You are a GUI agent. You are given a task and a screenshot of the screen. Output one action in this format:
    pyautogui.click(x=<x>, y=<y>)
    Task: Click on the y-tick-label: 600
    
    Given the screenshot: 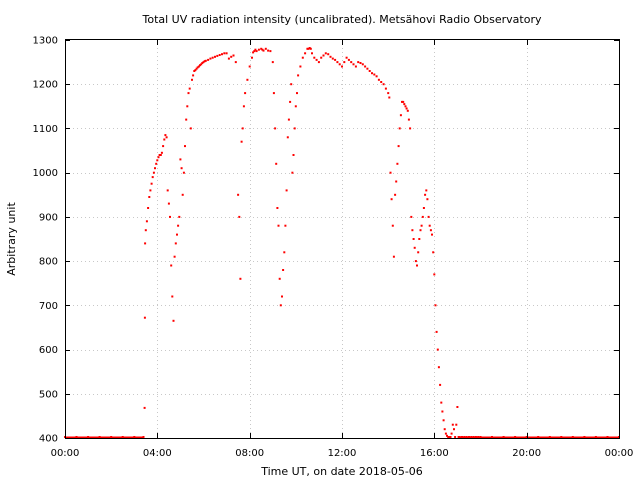 What is the action you would take?
    pyautogui.click(x=48, y=350)
    